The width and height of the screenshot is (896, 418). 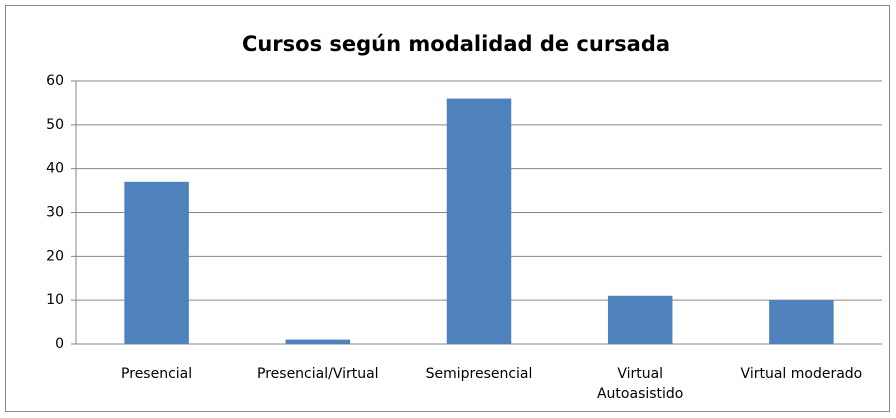 I want to click on x-tick-label: Presencial/Virtual, so click(x=318, y=374).